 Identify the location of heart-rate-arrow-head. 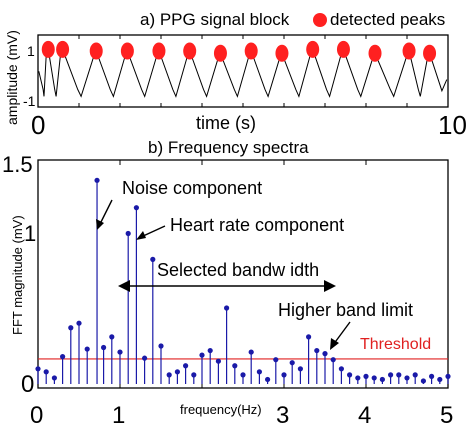
(141, 235).